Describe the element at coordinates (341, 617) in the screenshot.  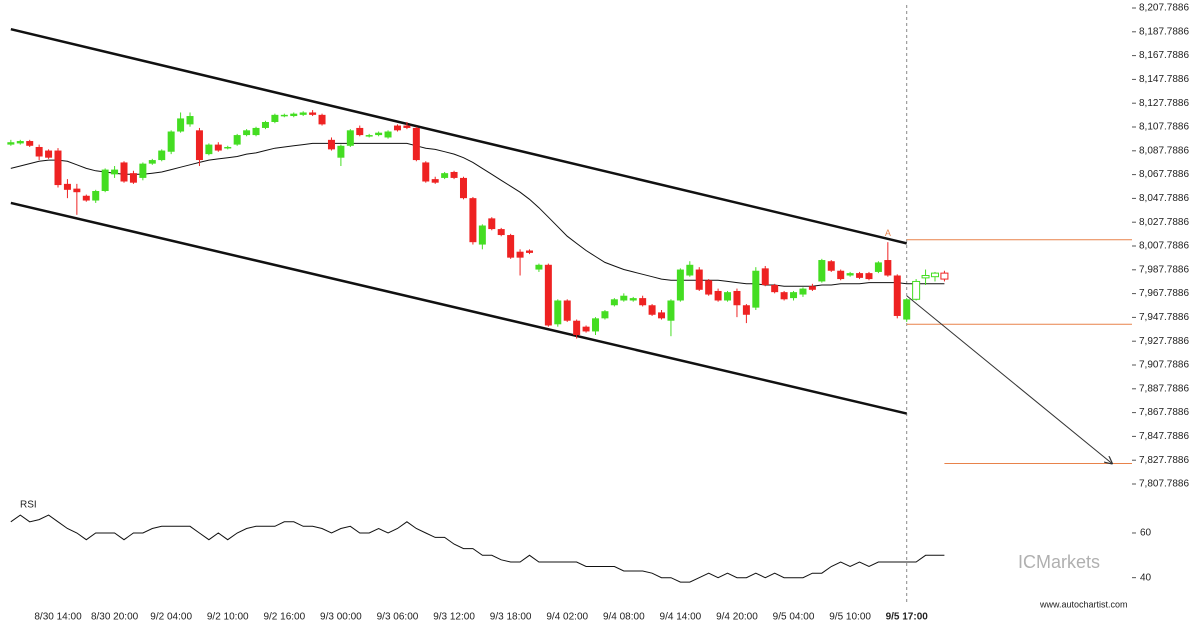
I see `x-tick-label: 9/3 00:00` at that location.